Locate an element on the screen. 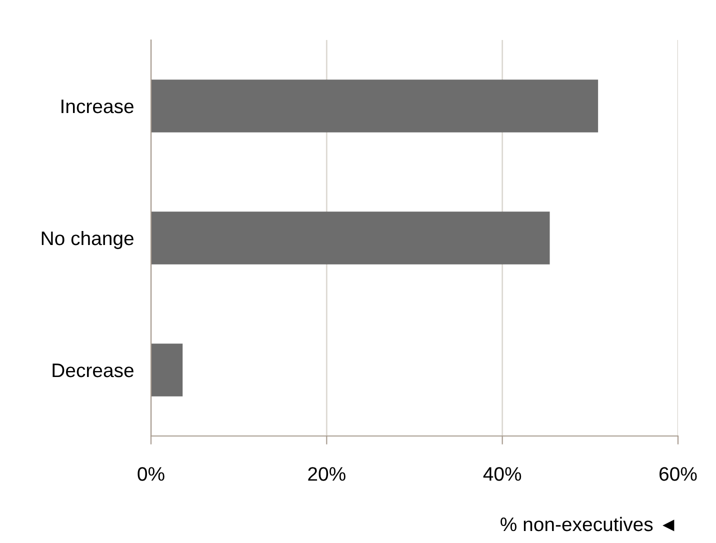  x-tick-label: 40% is located at coordinates (502, 474).